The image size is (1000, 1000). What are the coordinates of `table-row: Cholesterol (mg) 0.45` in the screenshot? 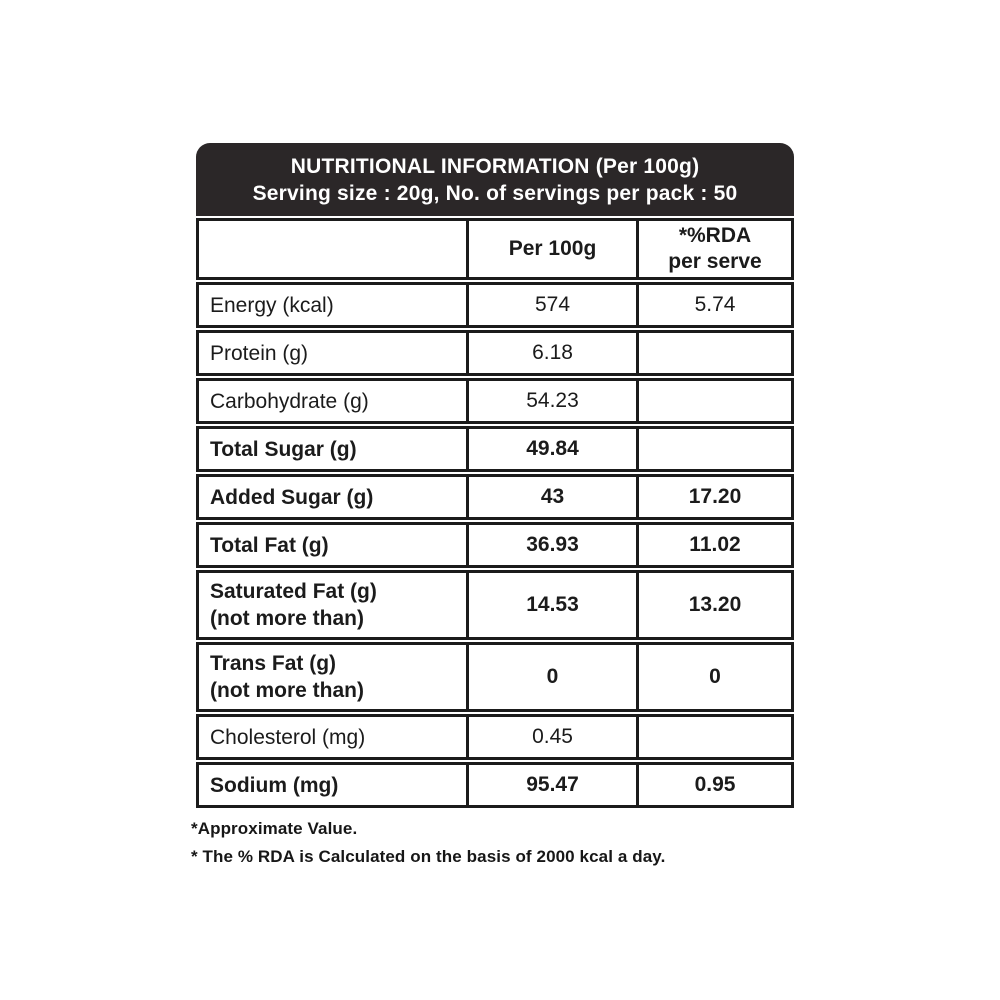 It's located at (495, 737).